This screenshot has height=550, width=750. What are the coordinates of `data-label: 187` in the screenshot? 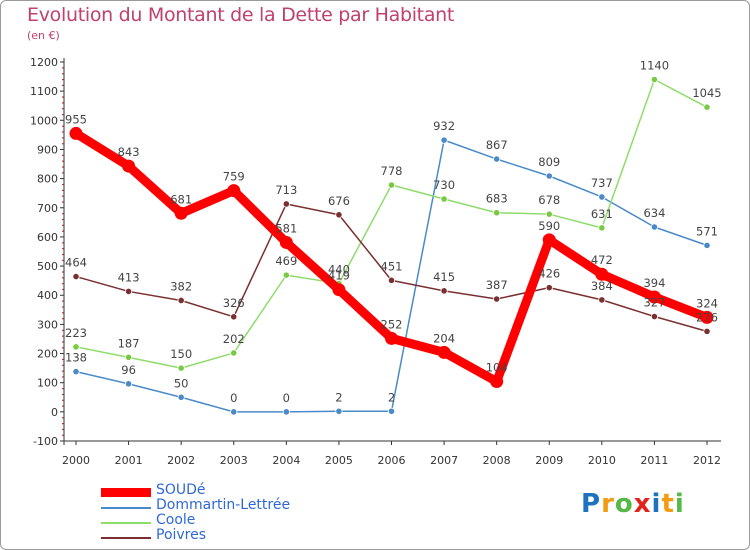 It's located at (129, 343).